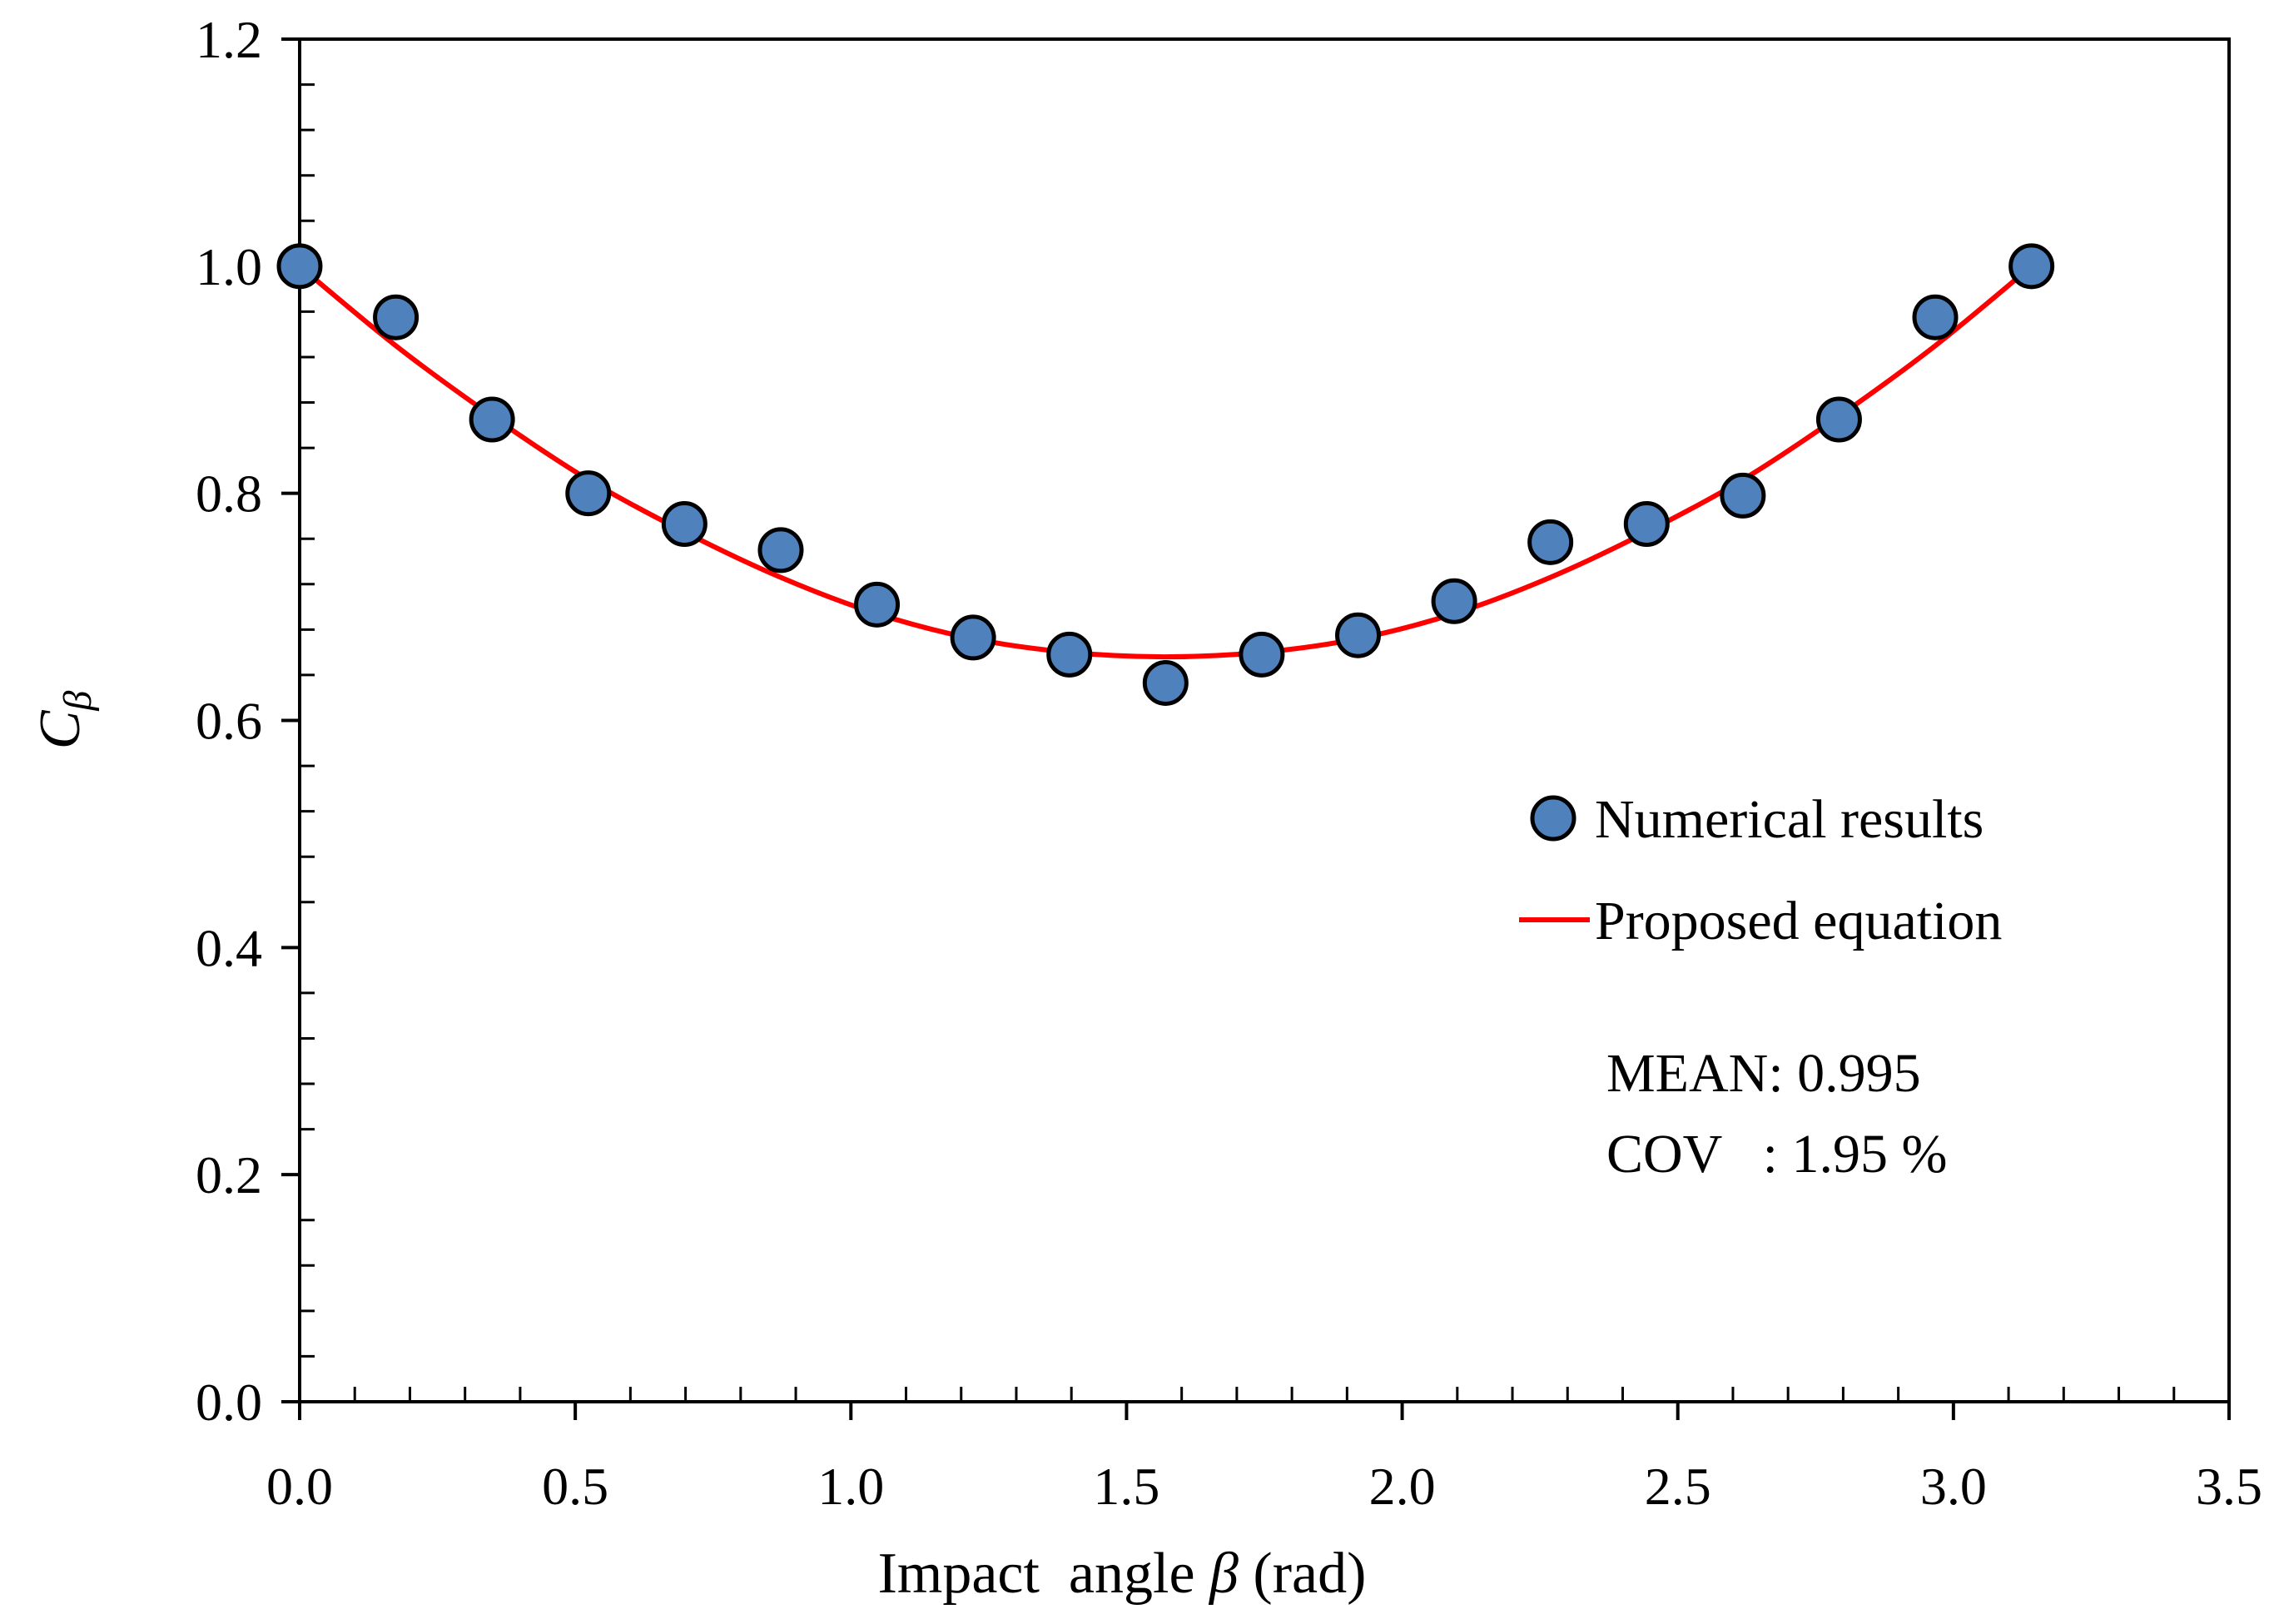  I want to click on x-tick-label: 3.5, so click(2229, 1487).